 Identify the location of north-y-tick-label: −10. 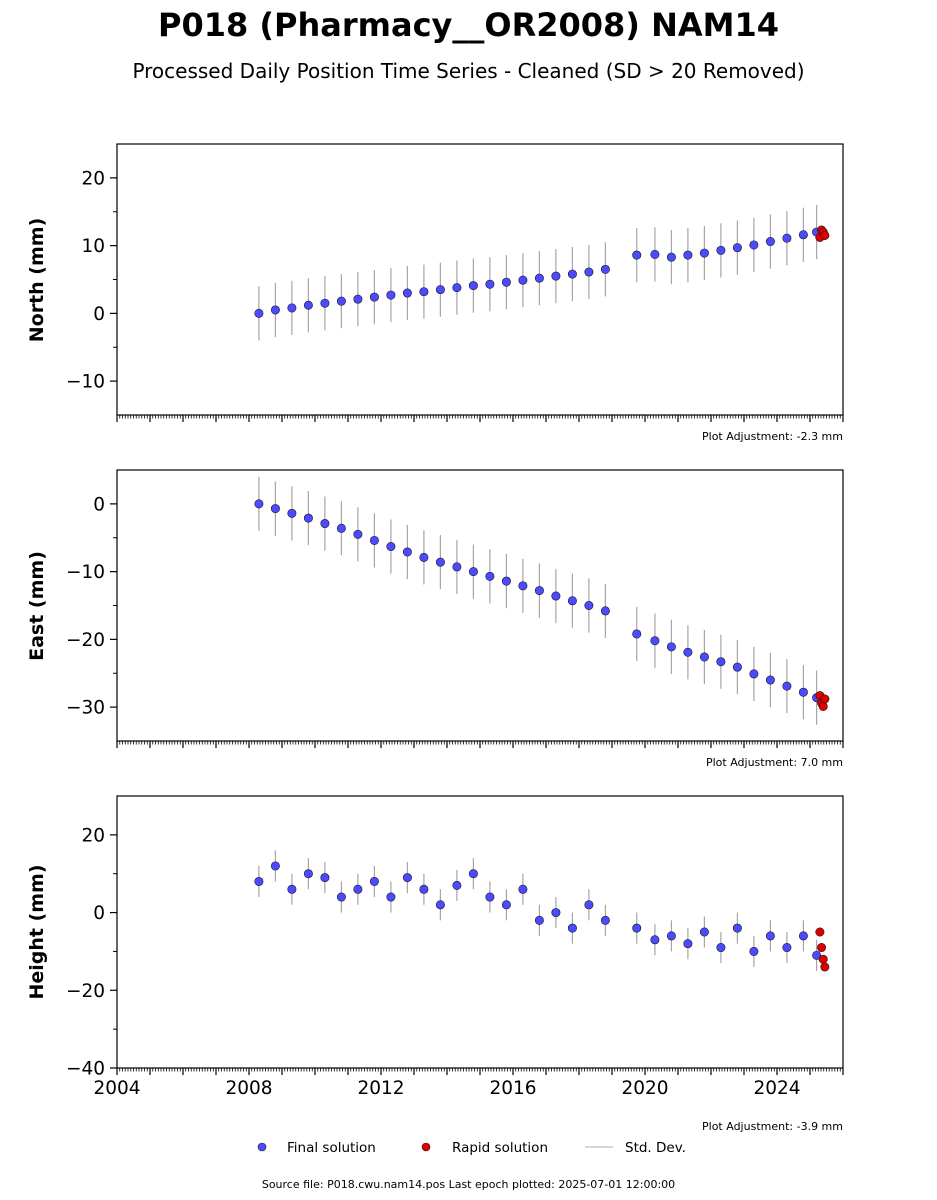
(85, 382).